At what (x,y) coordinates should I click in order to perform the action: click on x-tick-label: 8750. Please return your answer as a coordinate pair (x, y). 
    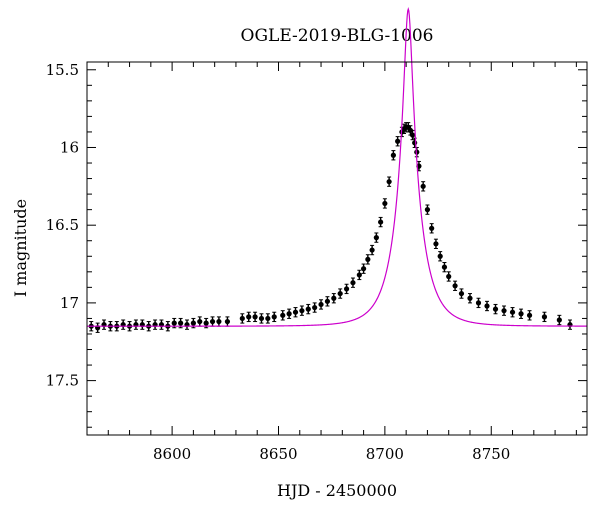
    Looking at the image, I should click on (491, 454).